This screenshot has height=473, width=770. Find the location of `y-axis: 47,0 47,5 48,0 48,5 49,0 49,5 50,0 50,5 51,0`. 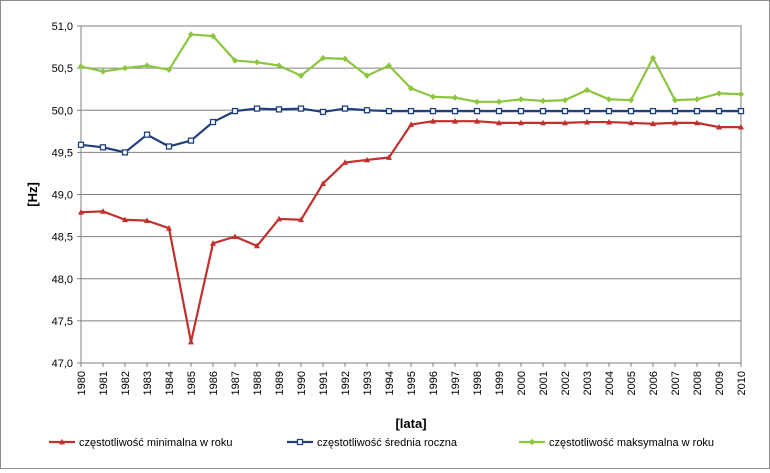

y-axis: 47,0 47,5 48,0 48,5 49,0 49,5 50,0 50,5 51,0 is located at coordinates (66, 195).